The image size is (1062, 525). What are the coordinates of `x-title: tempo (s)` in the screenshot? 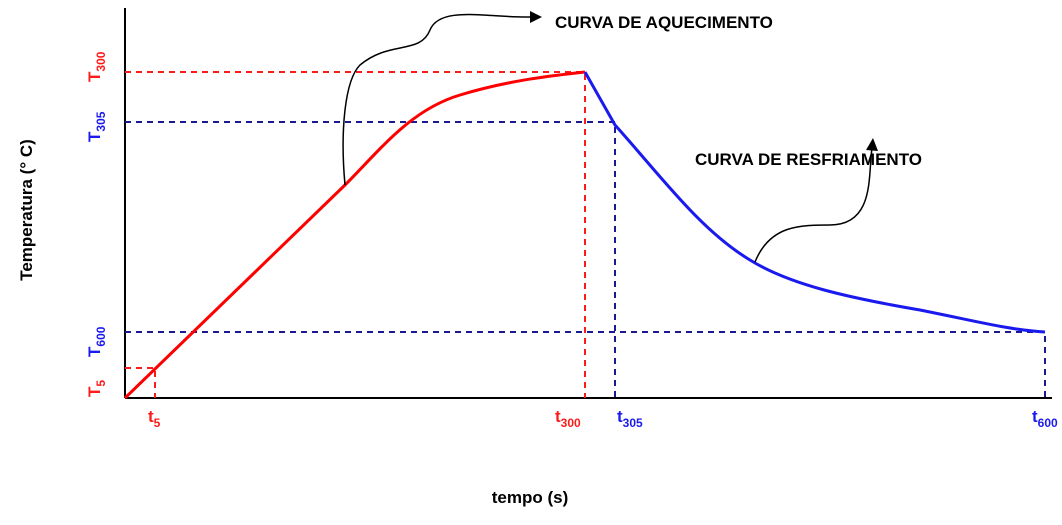 It's located at (530, 497).